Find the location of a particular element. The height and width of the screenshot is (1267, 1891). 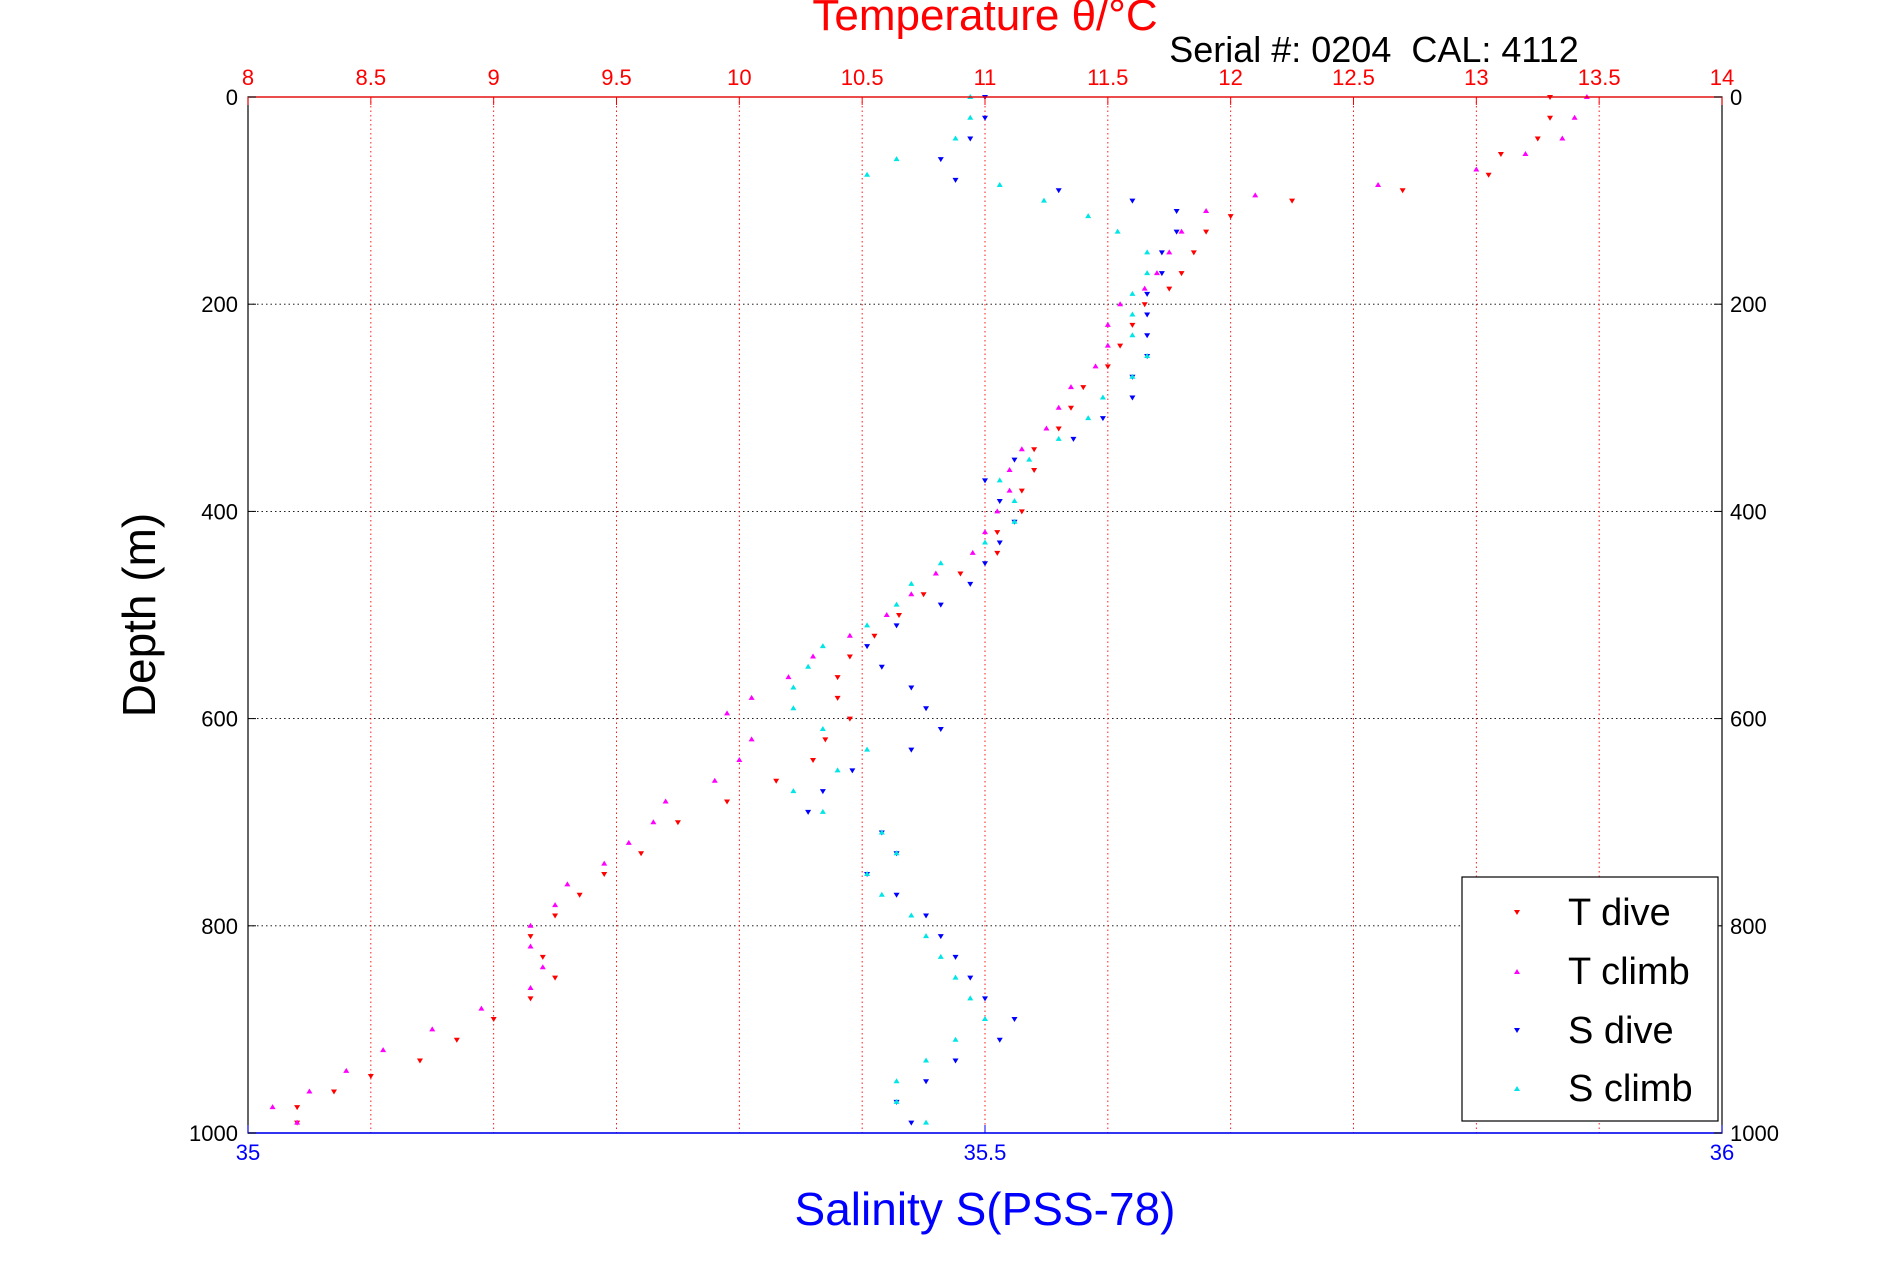

temperature-tick-12-5: 12.5 is located at coordinates (1353, 77).